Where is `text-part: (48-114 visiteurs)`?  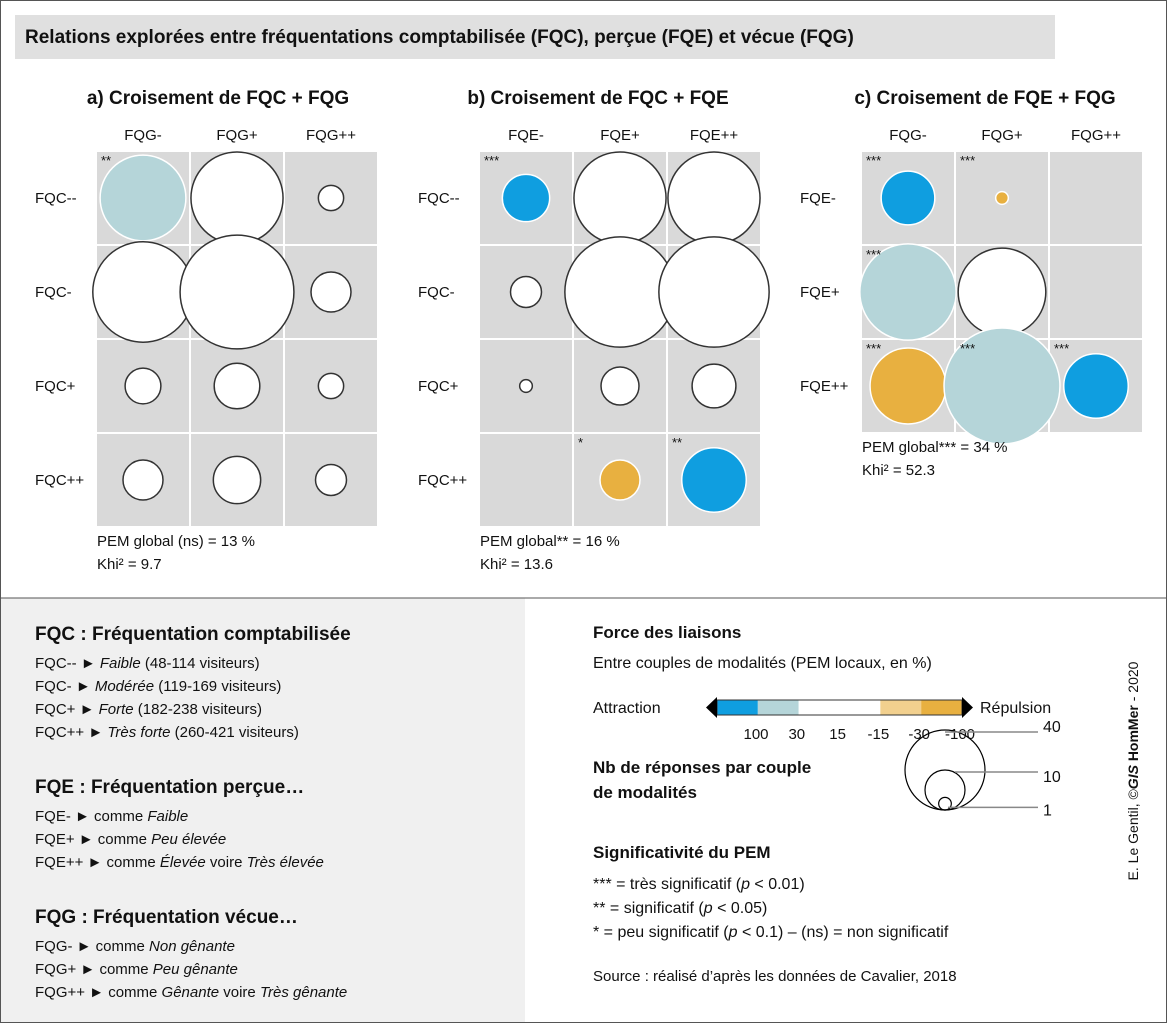 text-part: (48-114 visiteurs) is located at coordinates (200, 663).